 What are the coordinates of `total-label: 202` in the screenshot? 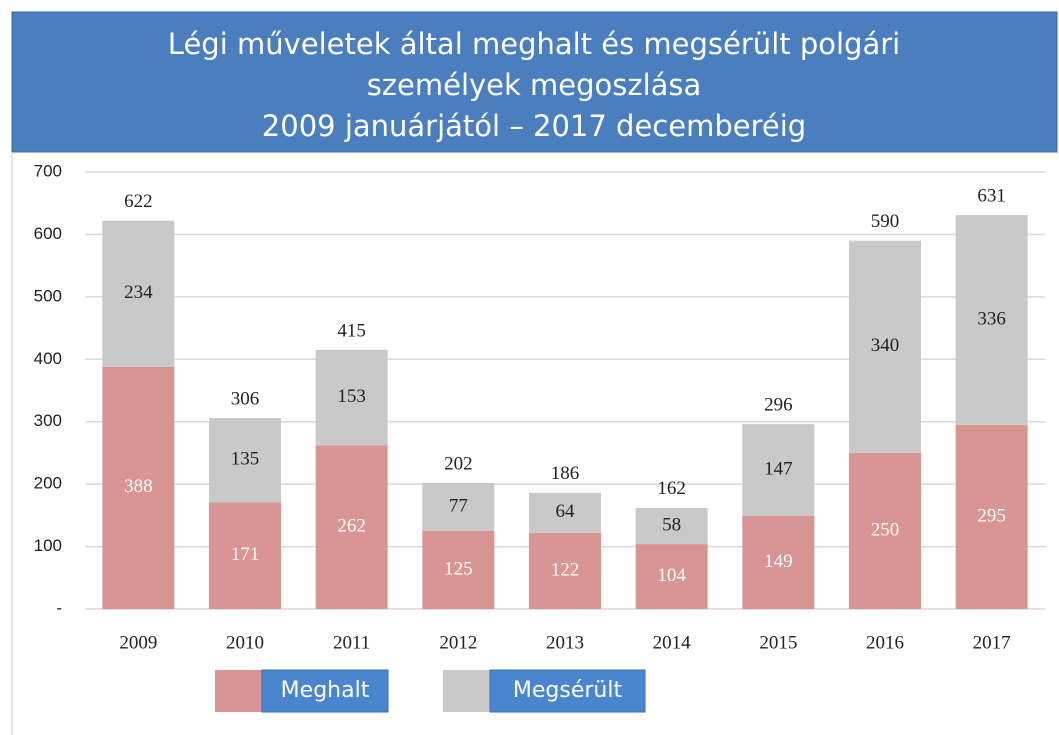 It's located at (458, 463).